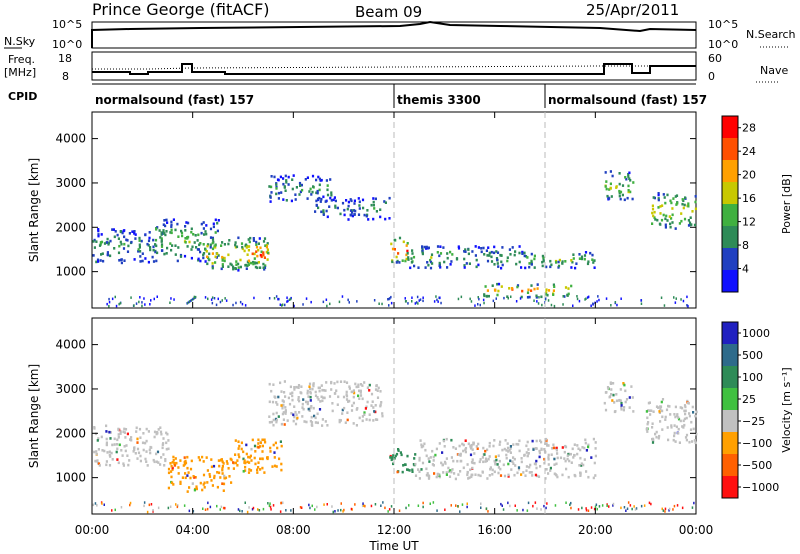 The image size is (800, 554). Describe the element at coordinates (774, 70) in the screenshot. I see `nave-label: Nave` at that location.